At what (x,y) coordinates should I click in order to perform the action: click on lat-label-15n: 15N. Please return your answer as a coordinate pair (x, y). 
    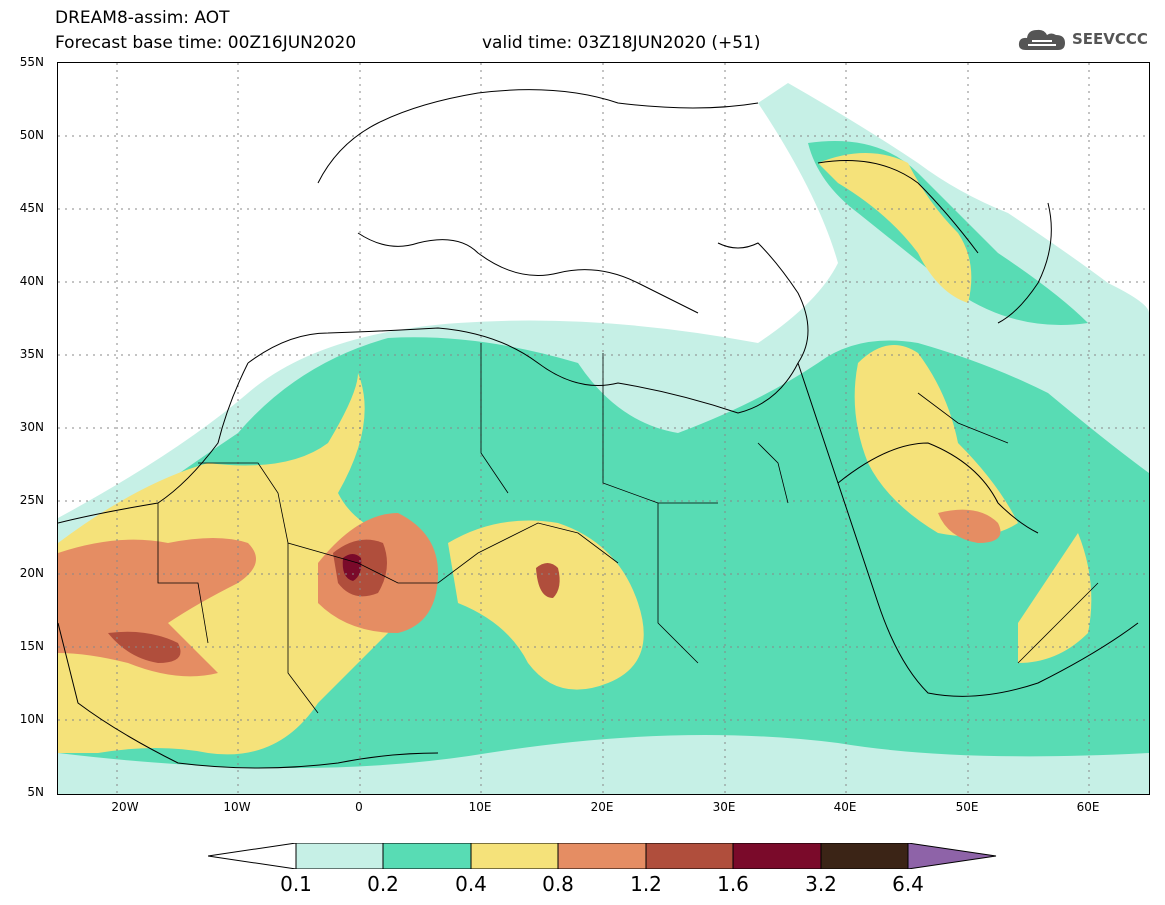
    Looking at the image, I should click on (31, 646).